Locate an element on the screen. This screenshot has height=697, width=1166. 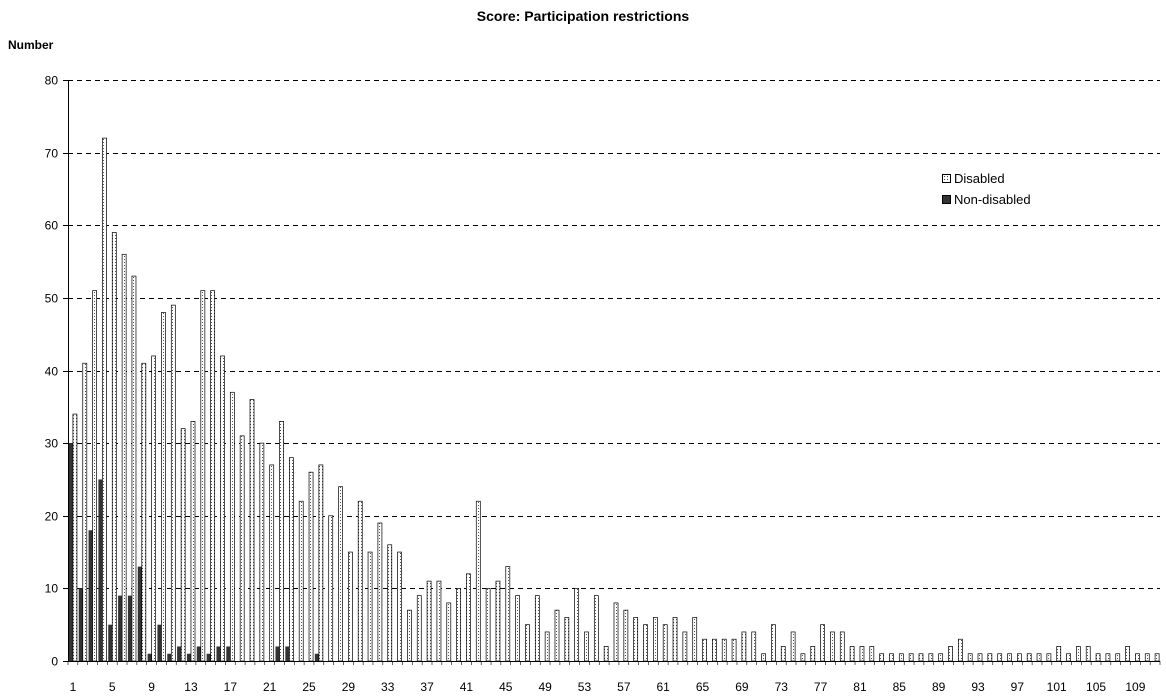
x-tick-label: 61 is located at coordinates (664, 687).